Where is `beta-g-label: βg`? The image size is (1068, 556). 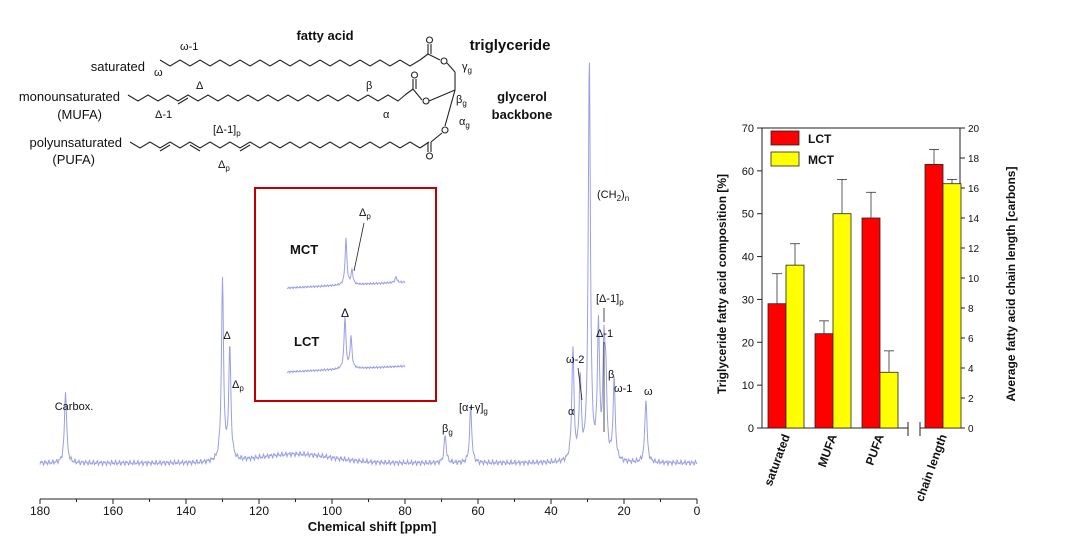
beta-g-label: βg is located at coordinates (461, 101).